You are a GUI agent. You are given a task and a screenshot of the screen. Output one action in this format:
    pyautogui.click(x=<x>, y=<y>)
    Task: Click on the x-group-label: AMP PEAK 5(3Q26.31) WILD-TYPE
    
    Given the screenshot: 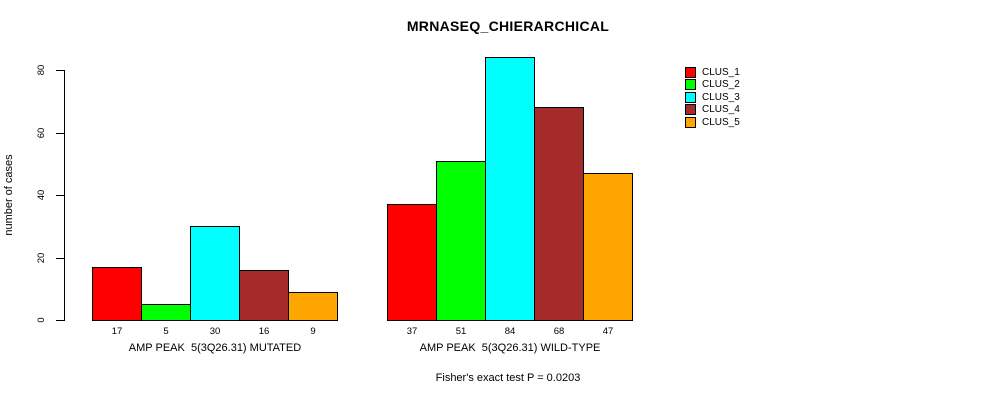 What is the action you would take?
    pyautogui.click(x=510, y=348)
    